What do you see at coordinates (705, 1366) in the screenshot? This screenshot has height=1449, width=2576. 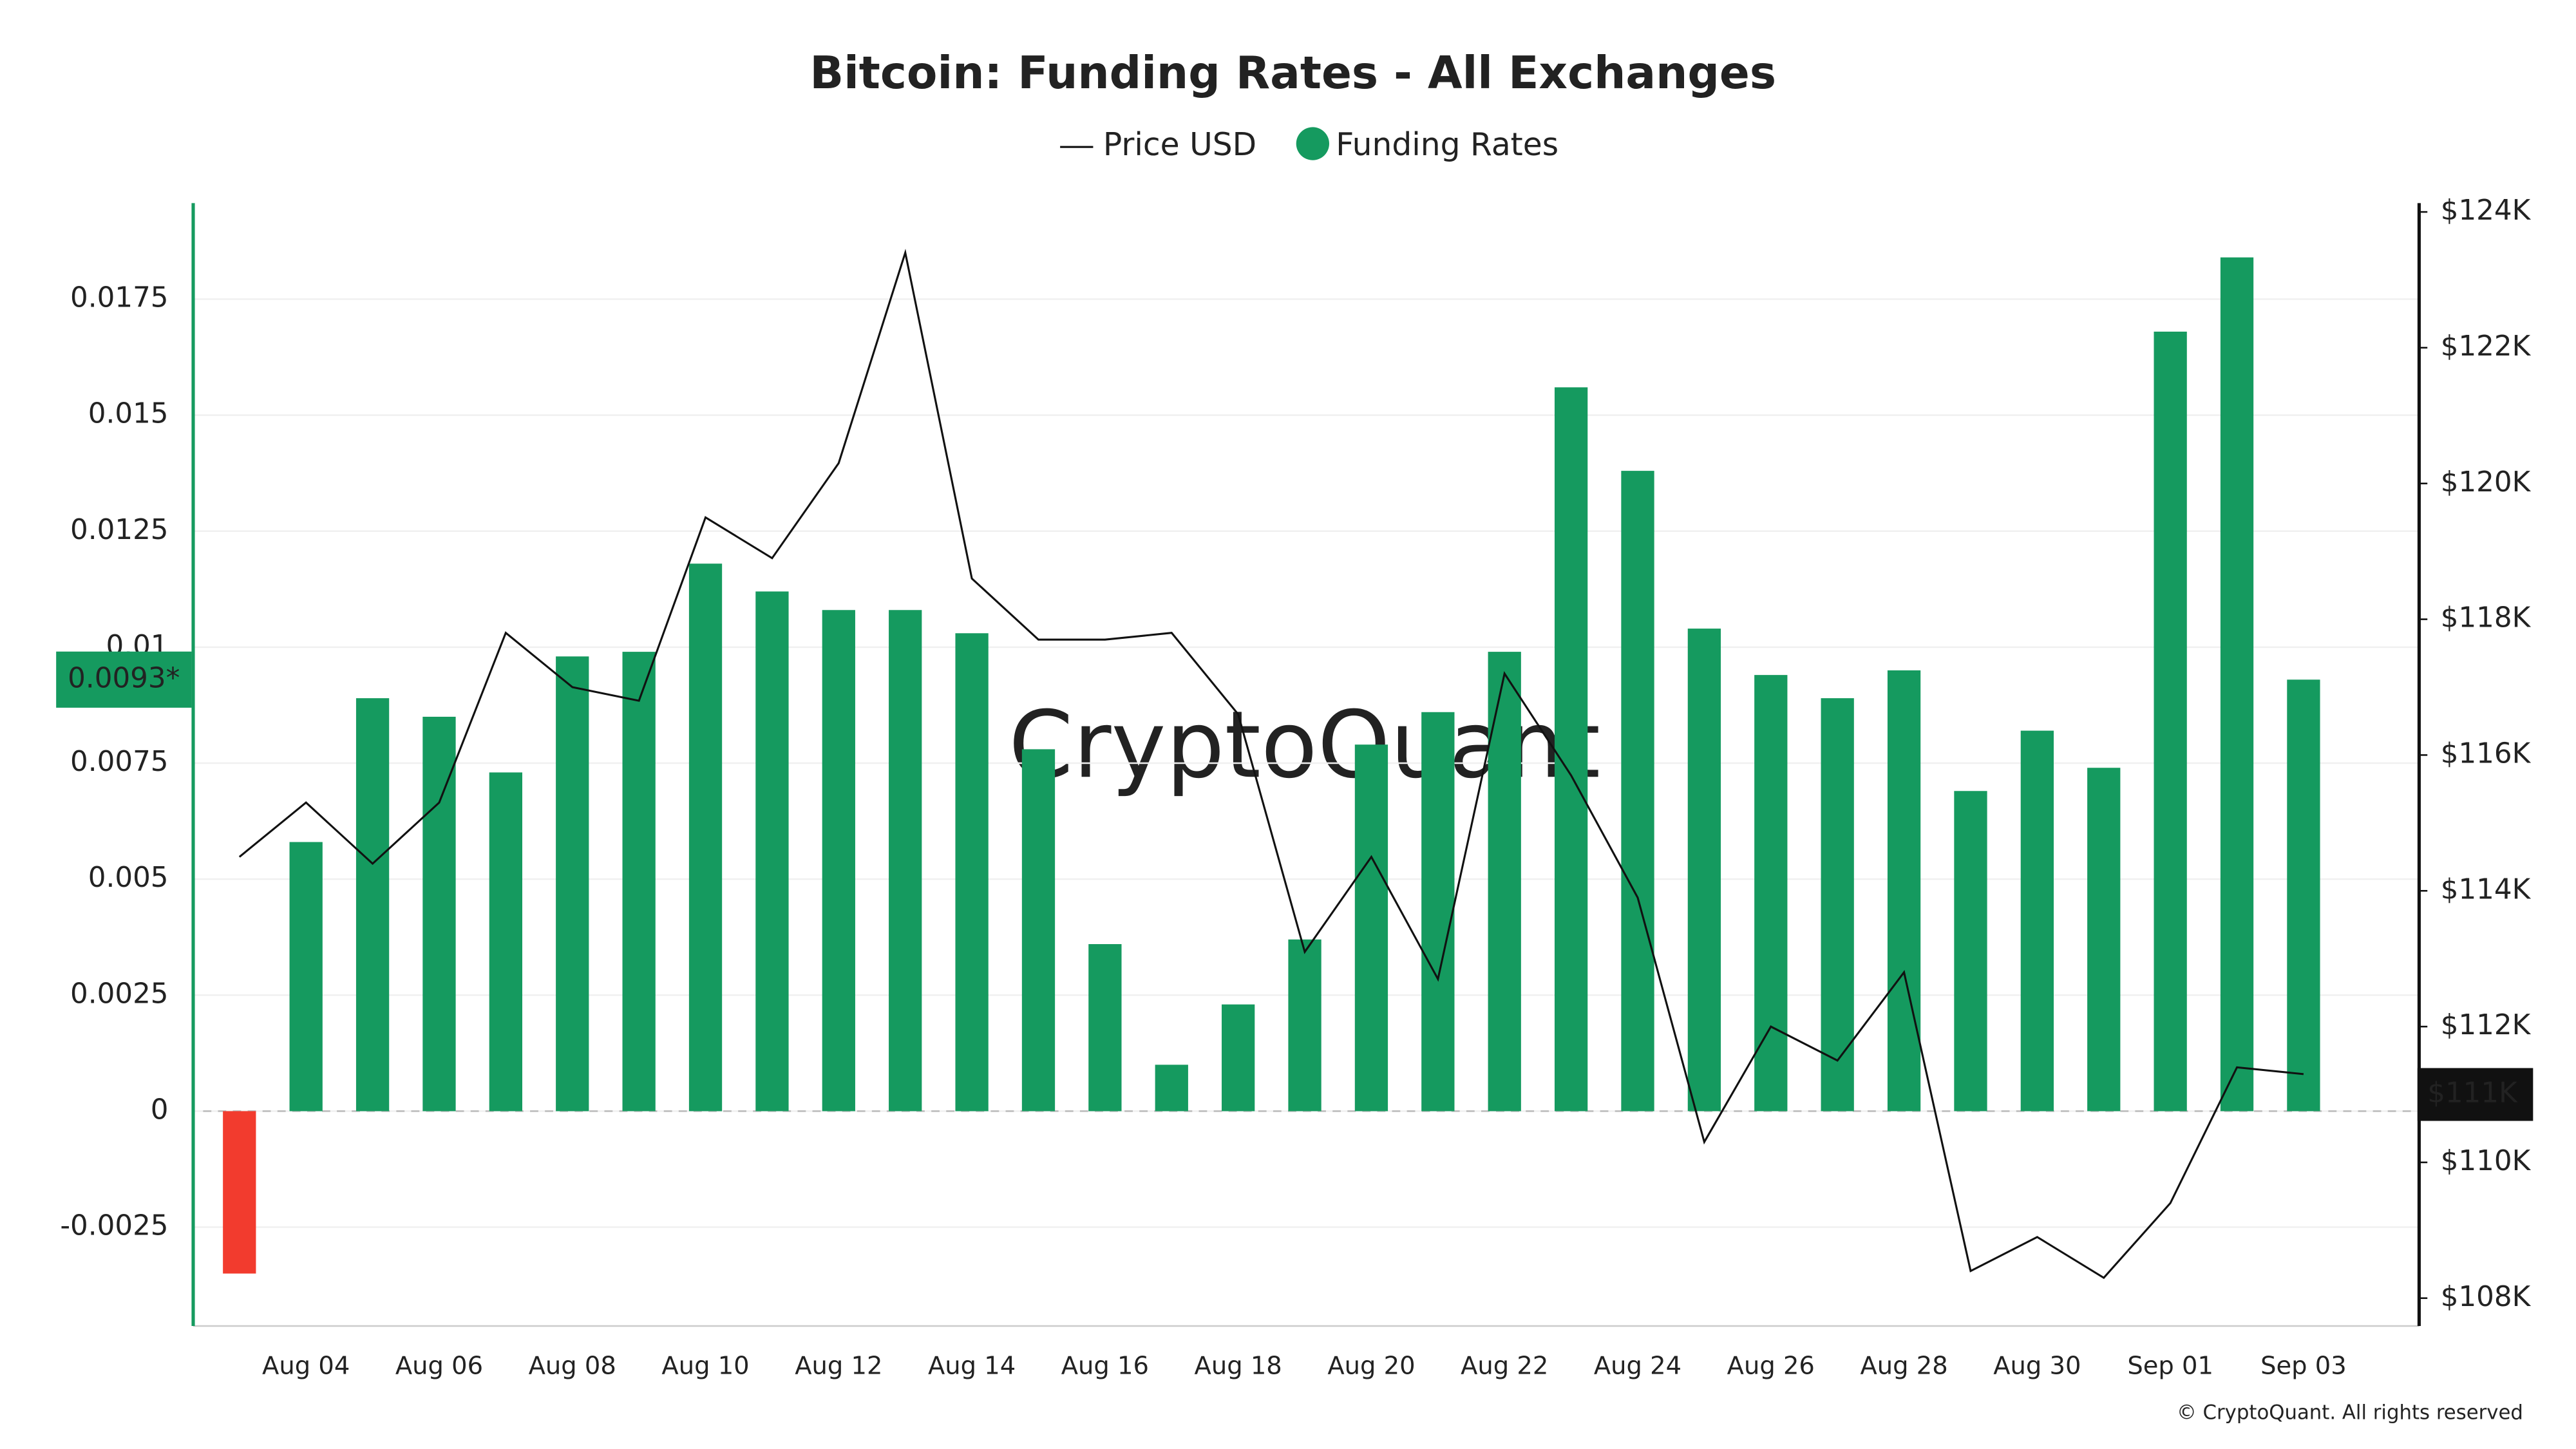 I see `x-tick-label: Aug 10` at bounding box center [705, 1366].